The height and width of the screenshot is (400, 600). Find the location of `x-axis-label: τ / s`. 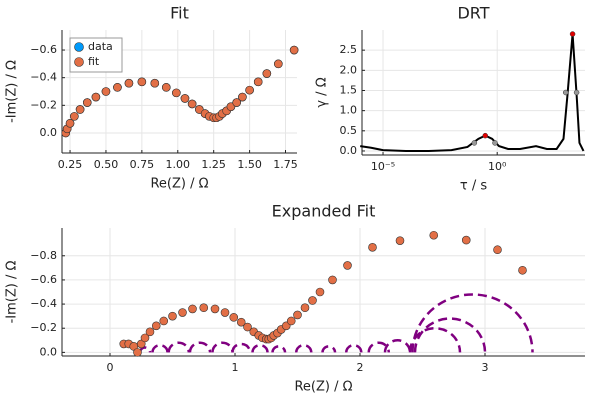

x-axis-label: τ / s is located at coordinates (473, 186).